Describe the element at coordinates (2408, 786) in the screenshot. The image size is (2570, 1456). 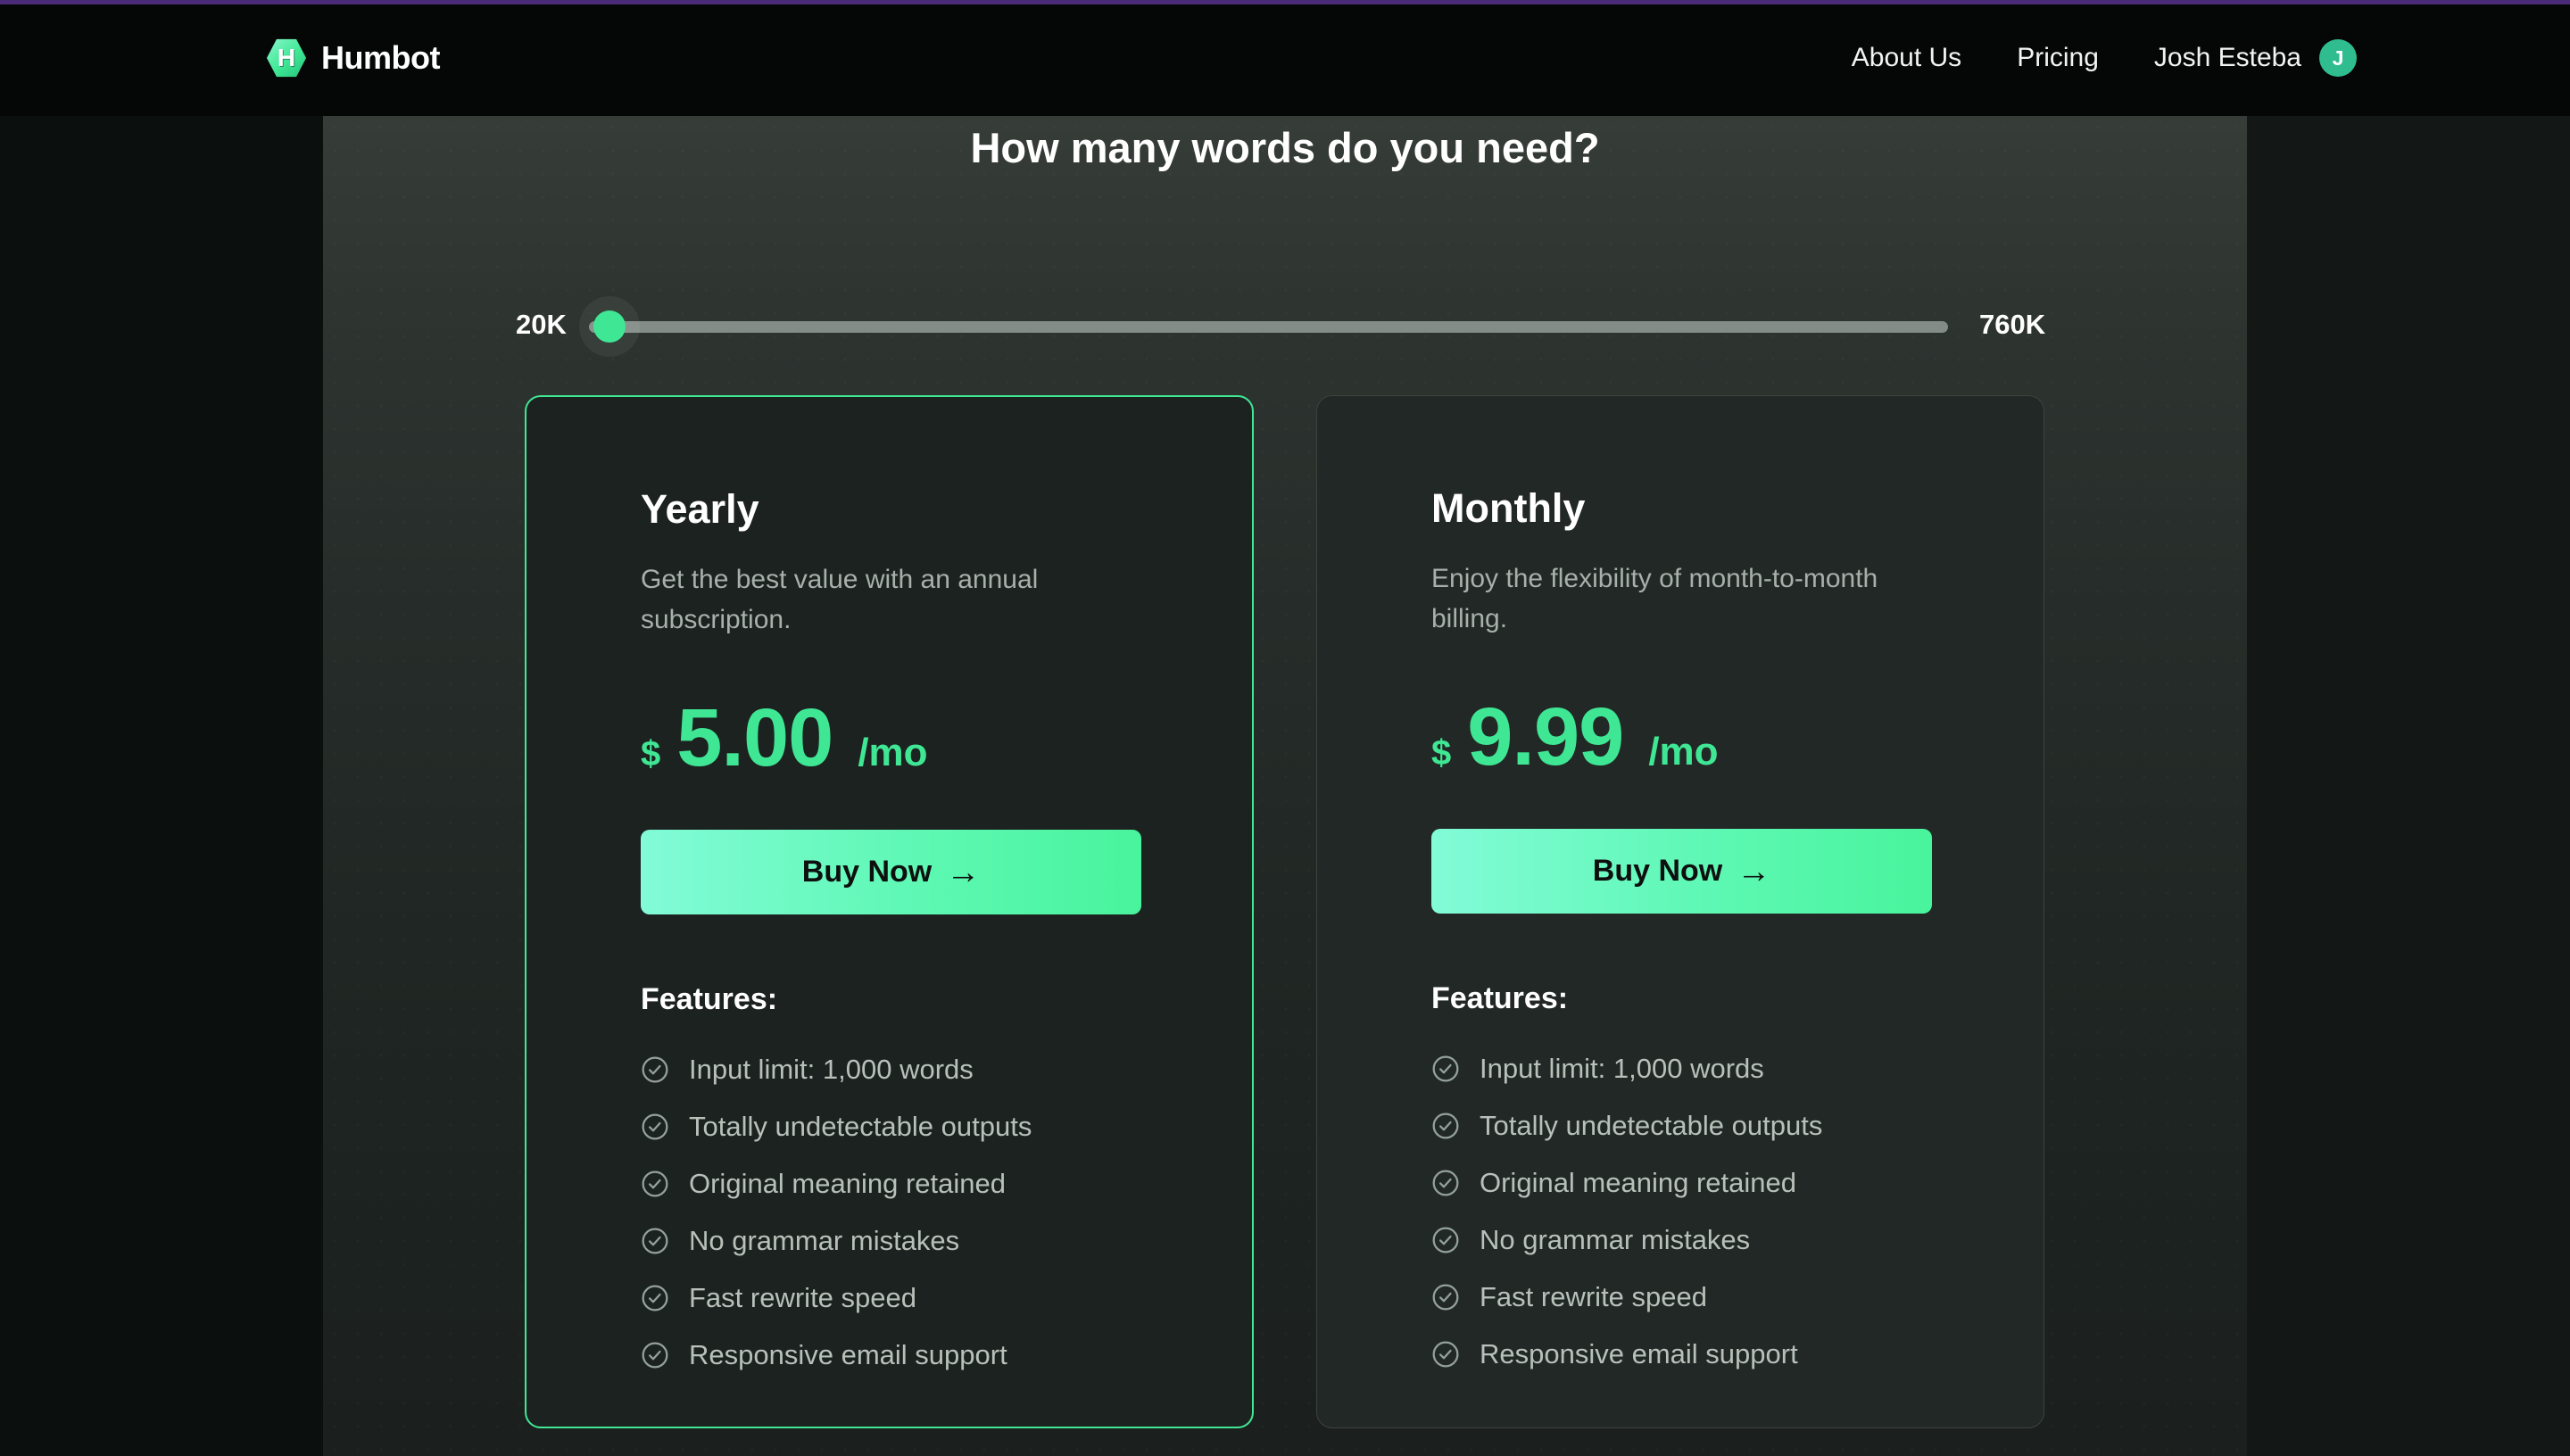
I see `background-right-panel` at that location.